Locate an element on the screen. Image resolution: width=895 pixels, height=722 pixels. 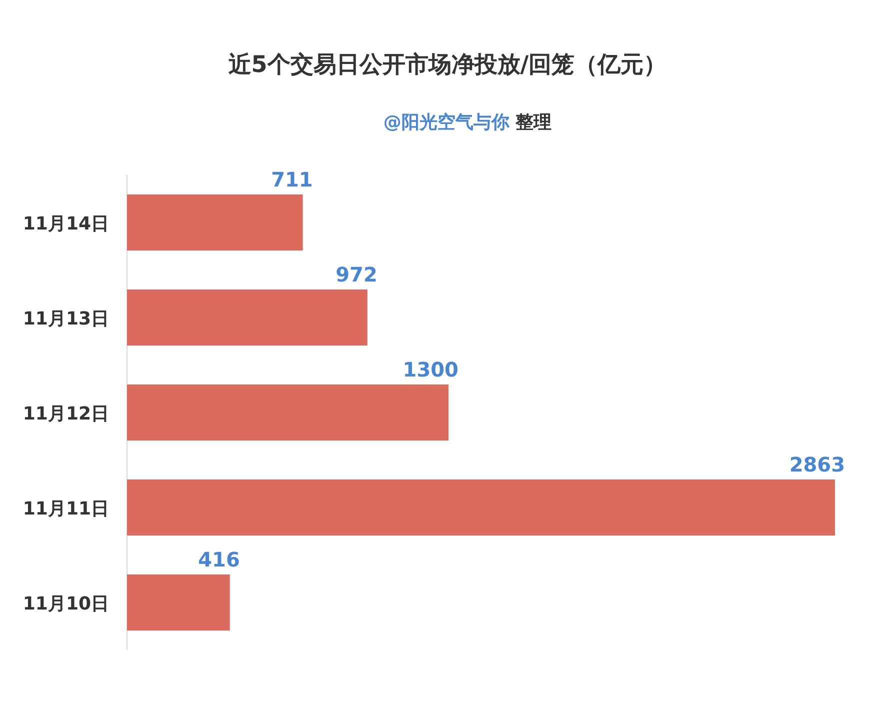
data-label: 711 is located at coordinates (292, 179).